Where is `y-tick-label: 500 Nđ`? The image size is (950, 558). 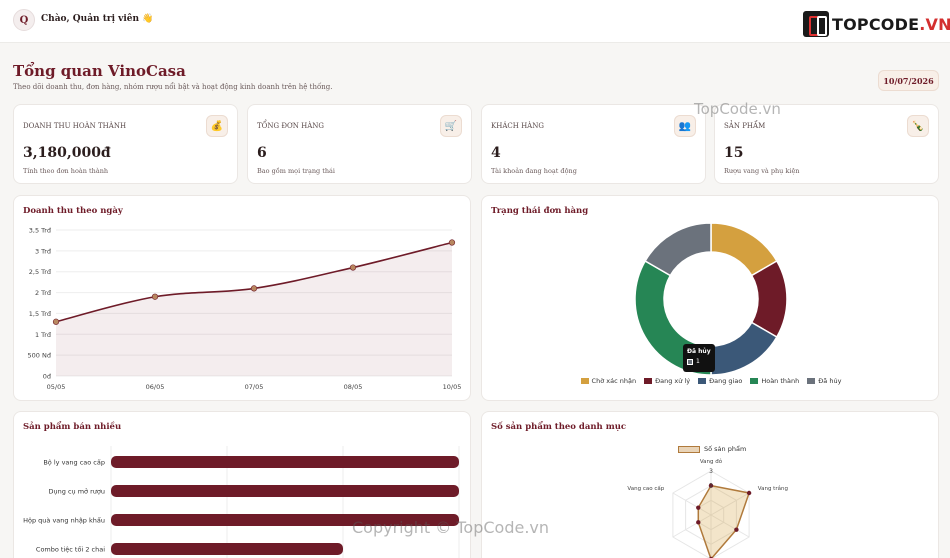
y-tick-label: 500 Nđ is located at coordinates (40, 356).